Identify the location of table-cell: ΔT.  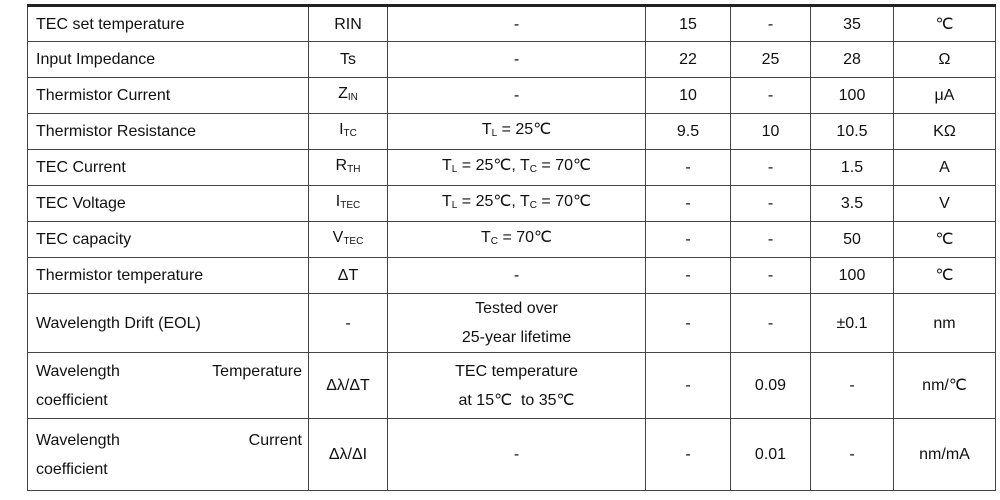
(348, 275).